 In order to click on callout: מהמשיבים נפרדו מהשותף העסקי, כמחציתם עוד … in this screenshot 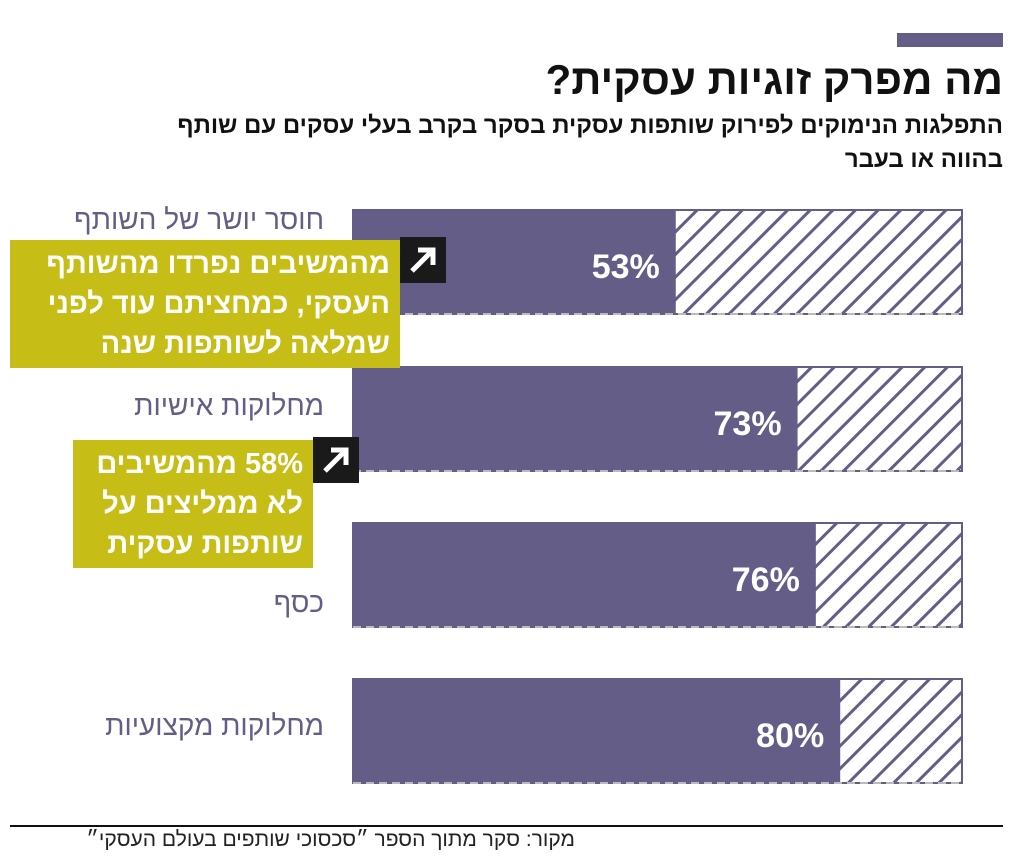, I will do `click(205, 304)`.